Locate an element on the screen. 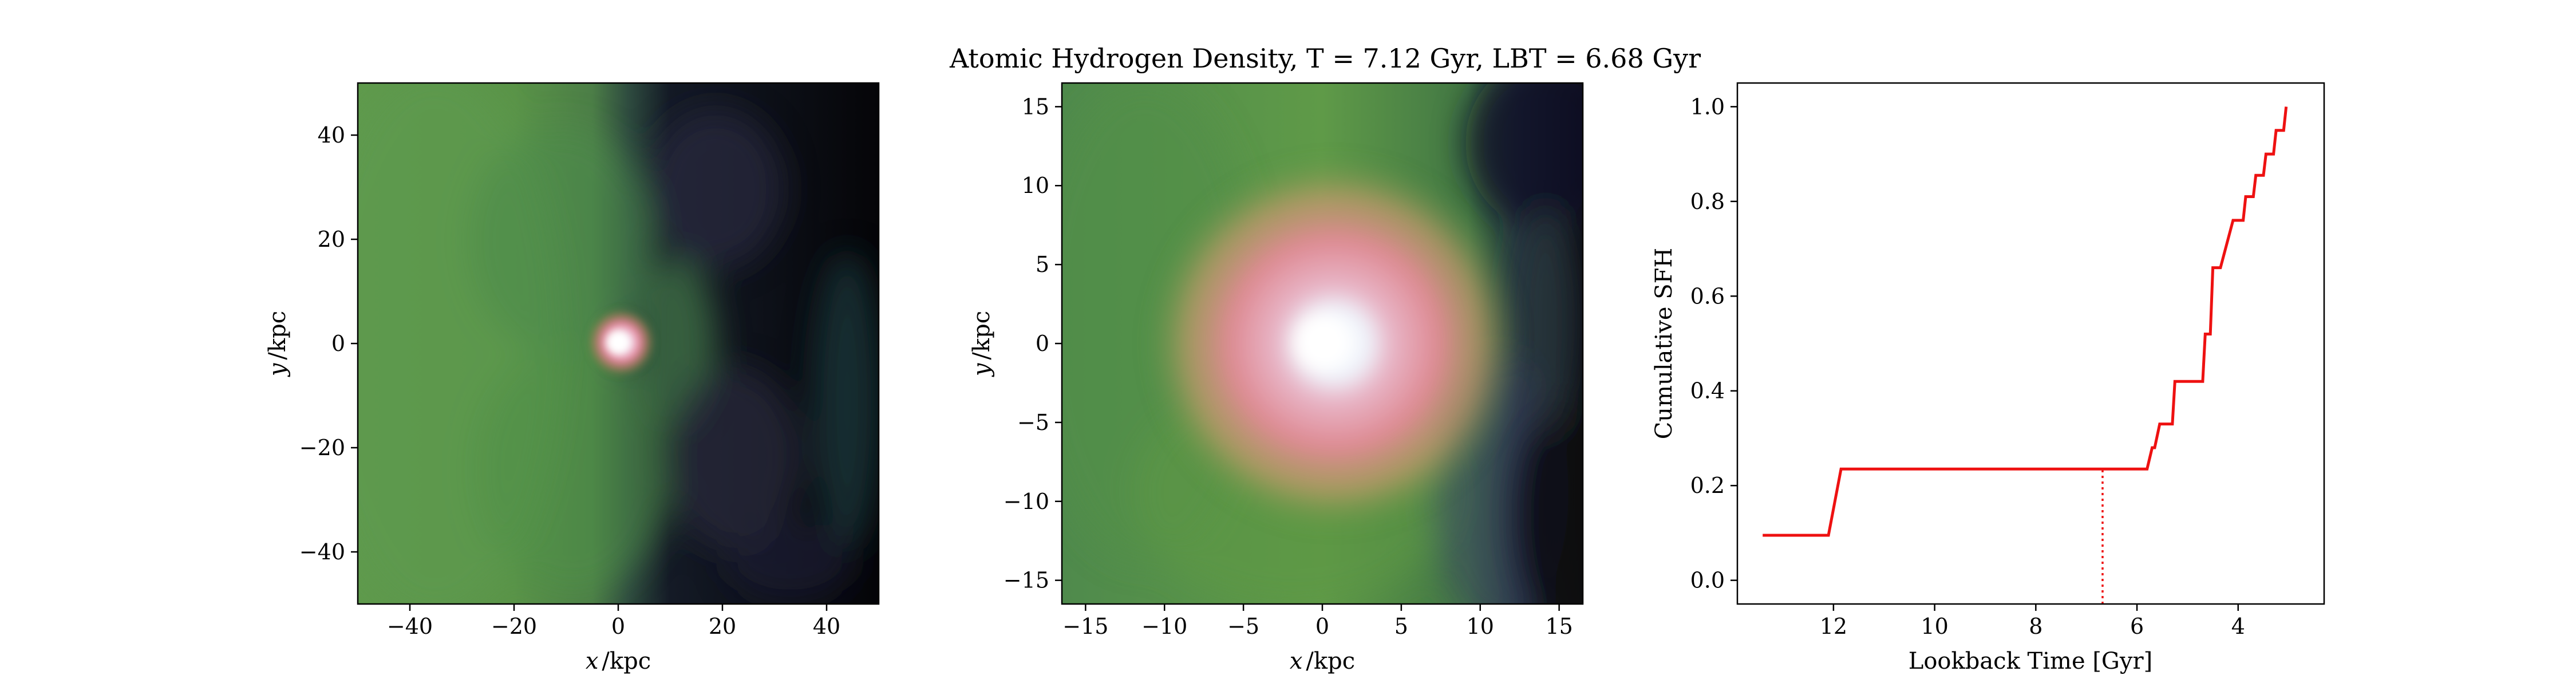 The width and height of the screenshot is (2576, 687). left-map-ytick-label: 0 is located at coordinates (338, 343).